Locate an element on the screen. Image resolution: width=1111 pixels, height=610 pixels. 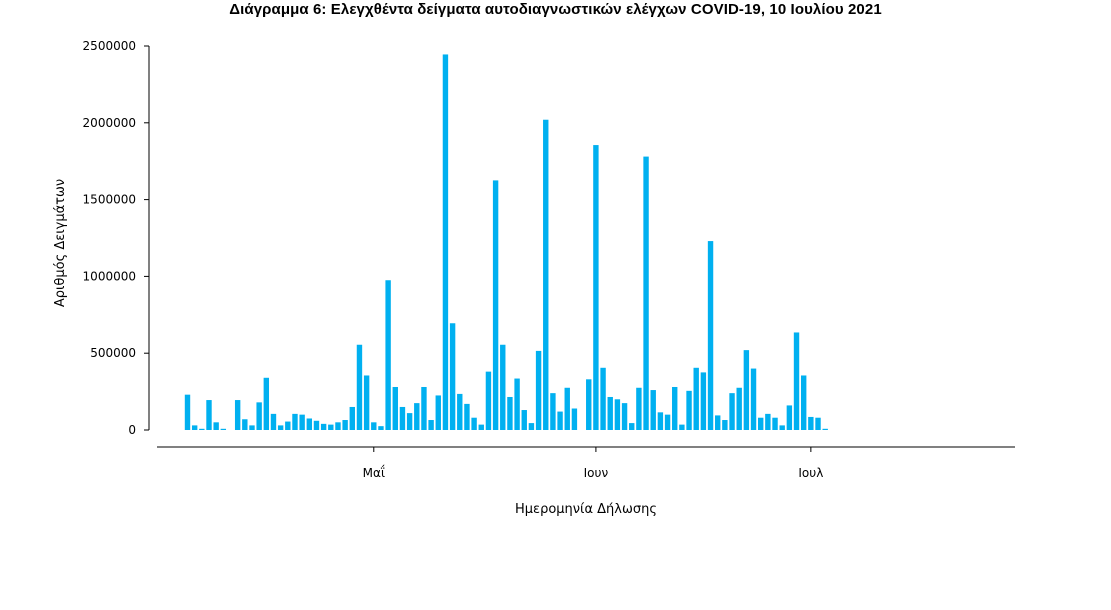
y-tick-label: 2000000 is located at coordinates (109, 123).